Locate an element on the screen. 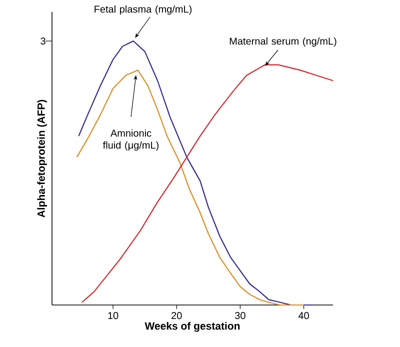 The width and height of the screenshot is (400, 347). series-label: Amnionic fluid (μg/mL) is located at coordinates (130, 140).